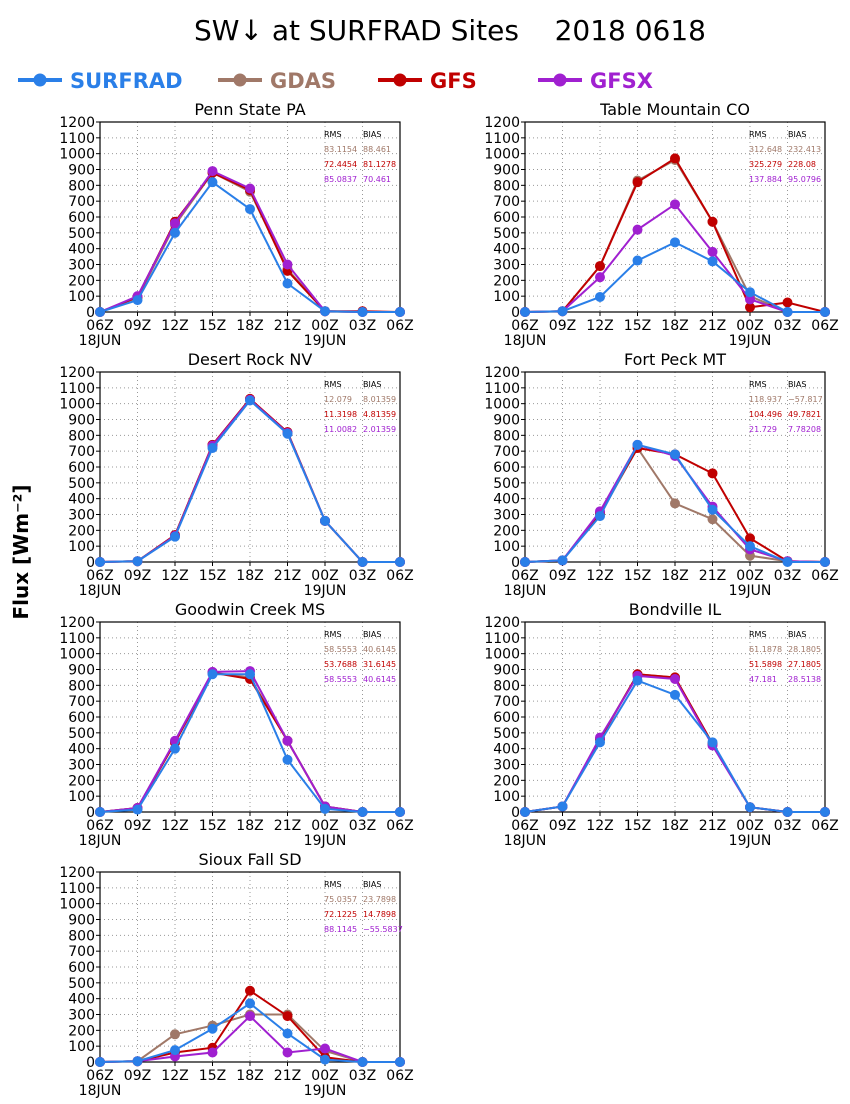 Image resolution: width=850 pixels, height=1104 pixels. I want to click on panel-title: Bondville IL, so click(675, 609).